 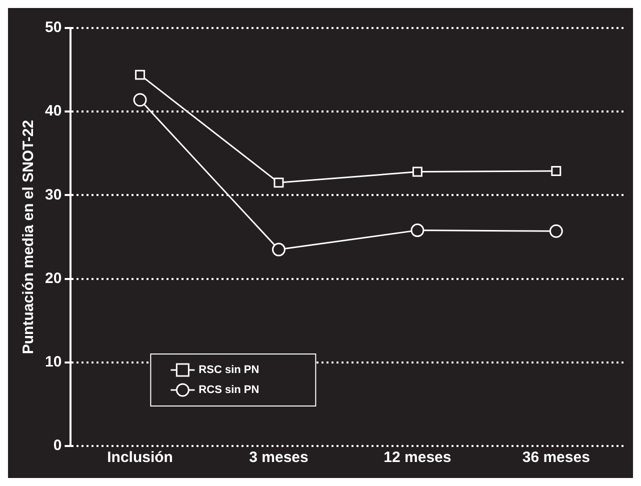 I want to click on x-tick-label: 36 meses, so click(x=556, y=457).